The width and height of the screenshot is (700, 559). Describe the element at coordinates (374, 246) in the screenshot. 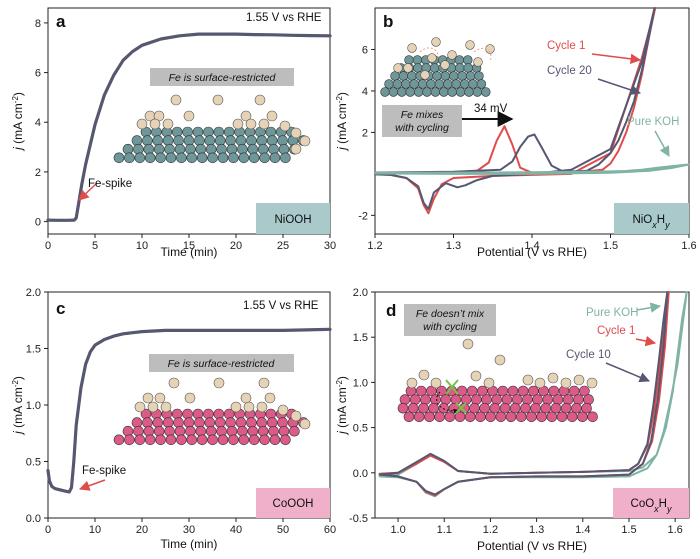

I see `panel-b-xtick-label: 1.2` at that location.